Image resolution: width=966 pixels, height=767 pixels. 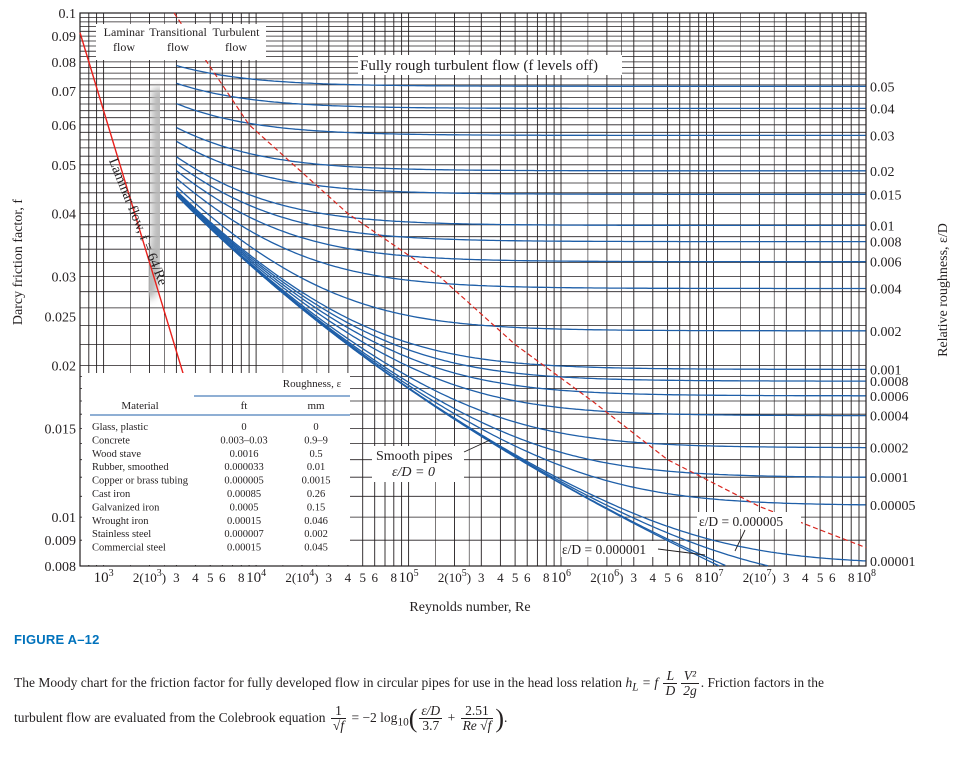 I want to click on cole-37: 3.7, so click(x=431, y=726).